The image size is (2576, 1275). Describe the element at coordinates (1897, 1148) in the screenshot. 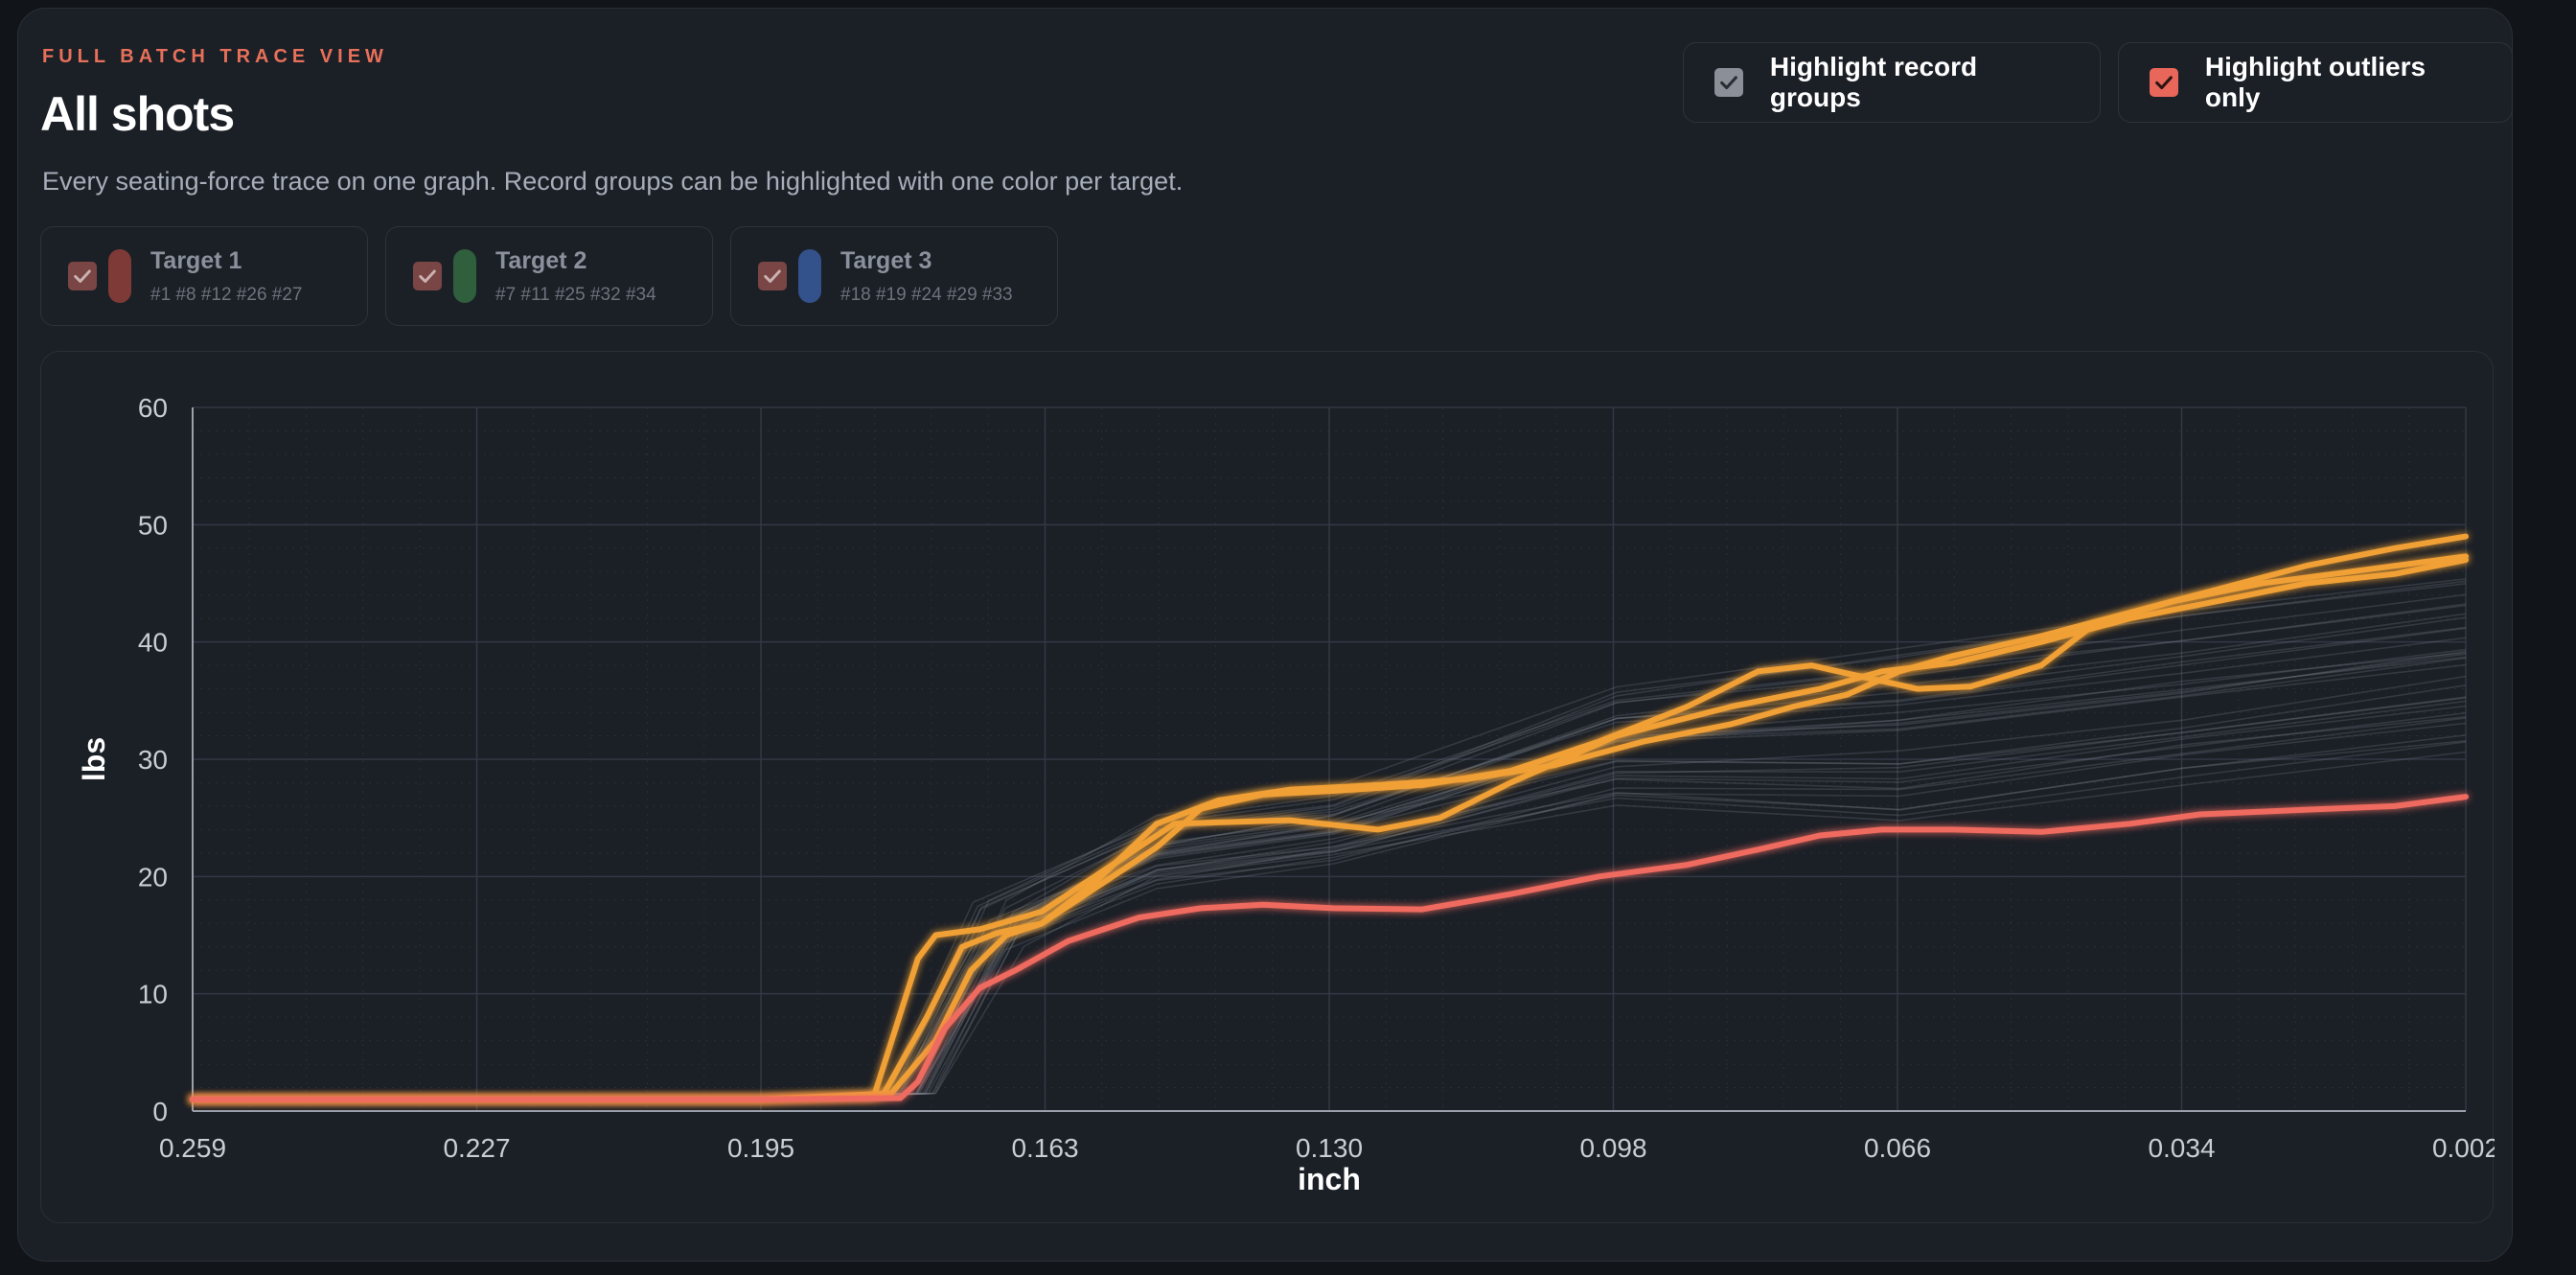

I see `x-tick-label: 0.066` at that location.